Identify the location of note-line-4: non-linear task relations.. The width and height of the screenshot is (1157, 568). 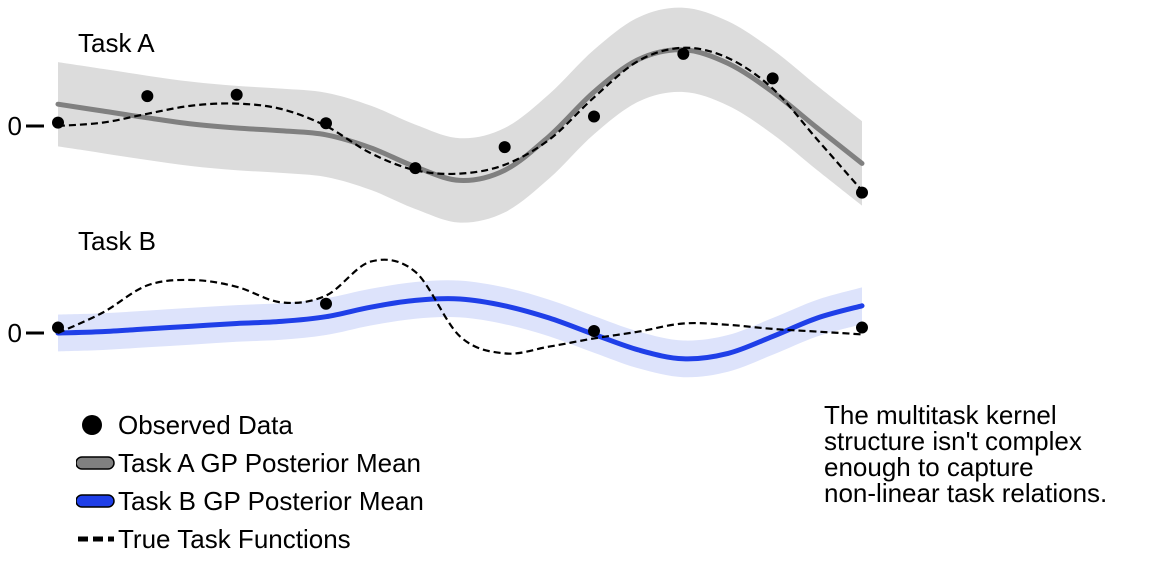
(966, 493).